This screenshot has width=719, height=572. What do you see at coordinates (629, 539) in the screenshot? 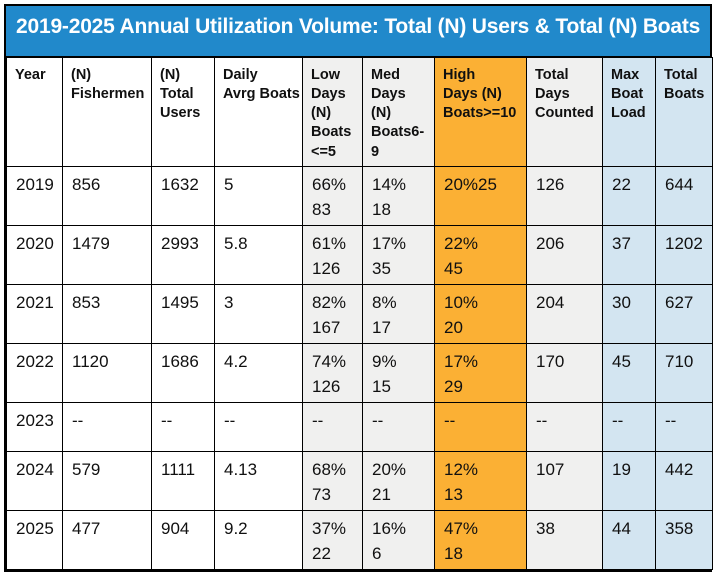
I see `cell-2025-max-boat-load: 44` at bounding box center [629, 539].